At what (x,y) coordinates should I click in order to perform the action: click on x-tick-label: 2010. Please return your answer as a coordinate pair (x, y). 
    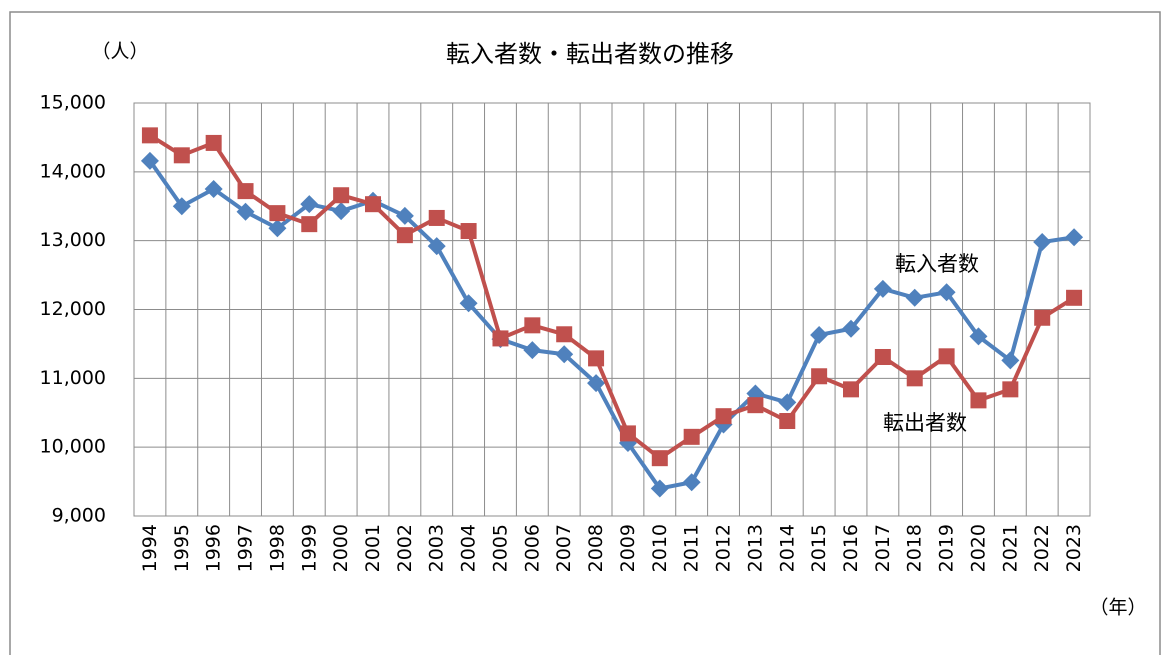
    Looking at the image, I should click on (660, 548).